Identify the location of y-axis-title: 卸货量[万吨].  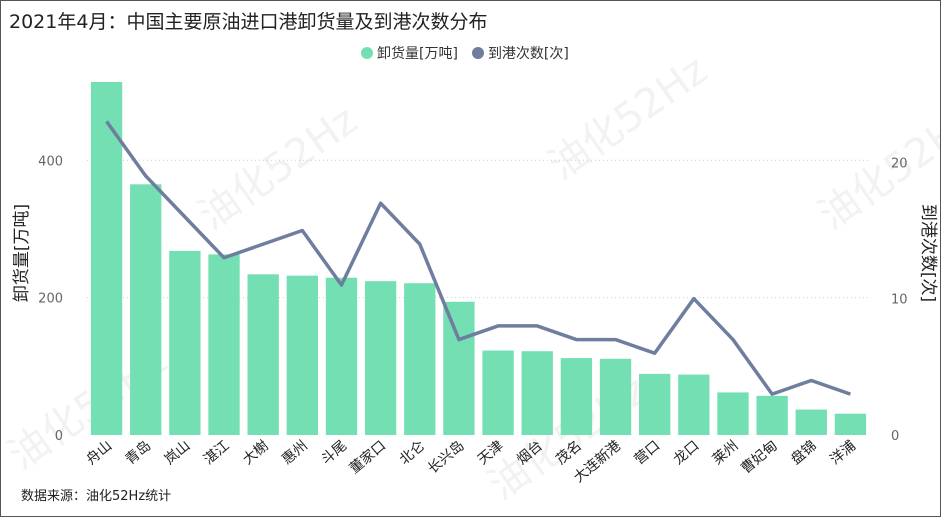
(22, 253).